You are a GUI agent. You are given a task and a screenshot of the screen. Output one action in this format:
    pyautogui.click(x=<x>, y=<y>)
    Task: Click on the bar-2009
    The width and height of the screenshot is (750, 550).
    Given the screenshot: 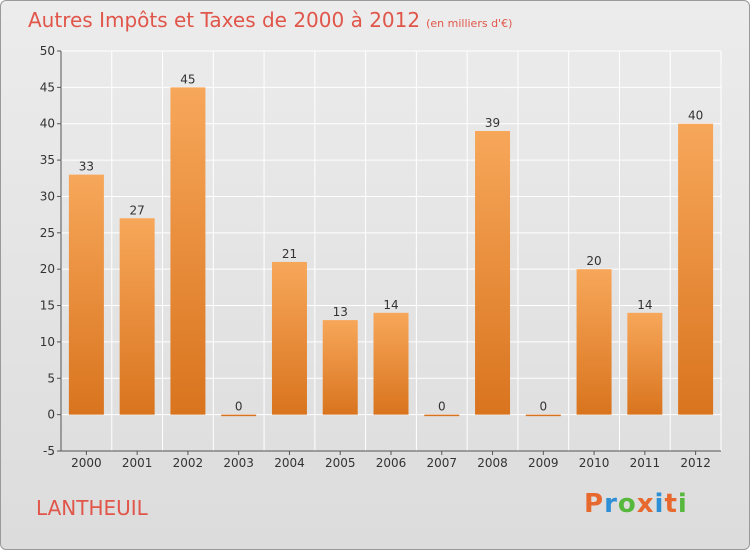 What is the action you would take?
    pyautogui.click(x=543, y=415)
    